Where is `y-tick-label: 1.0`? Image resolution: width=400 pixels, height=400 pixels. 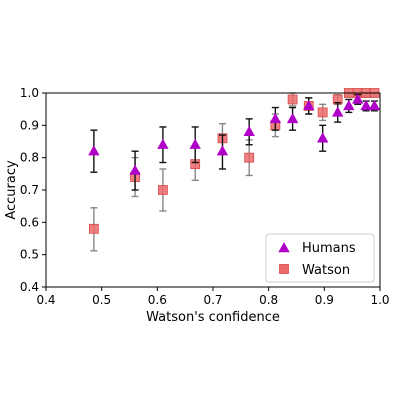 y-tick-label: 1.0 is located at coordinates (29, 93).